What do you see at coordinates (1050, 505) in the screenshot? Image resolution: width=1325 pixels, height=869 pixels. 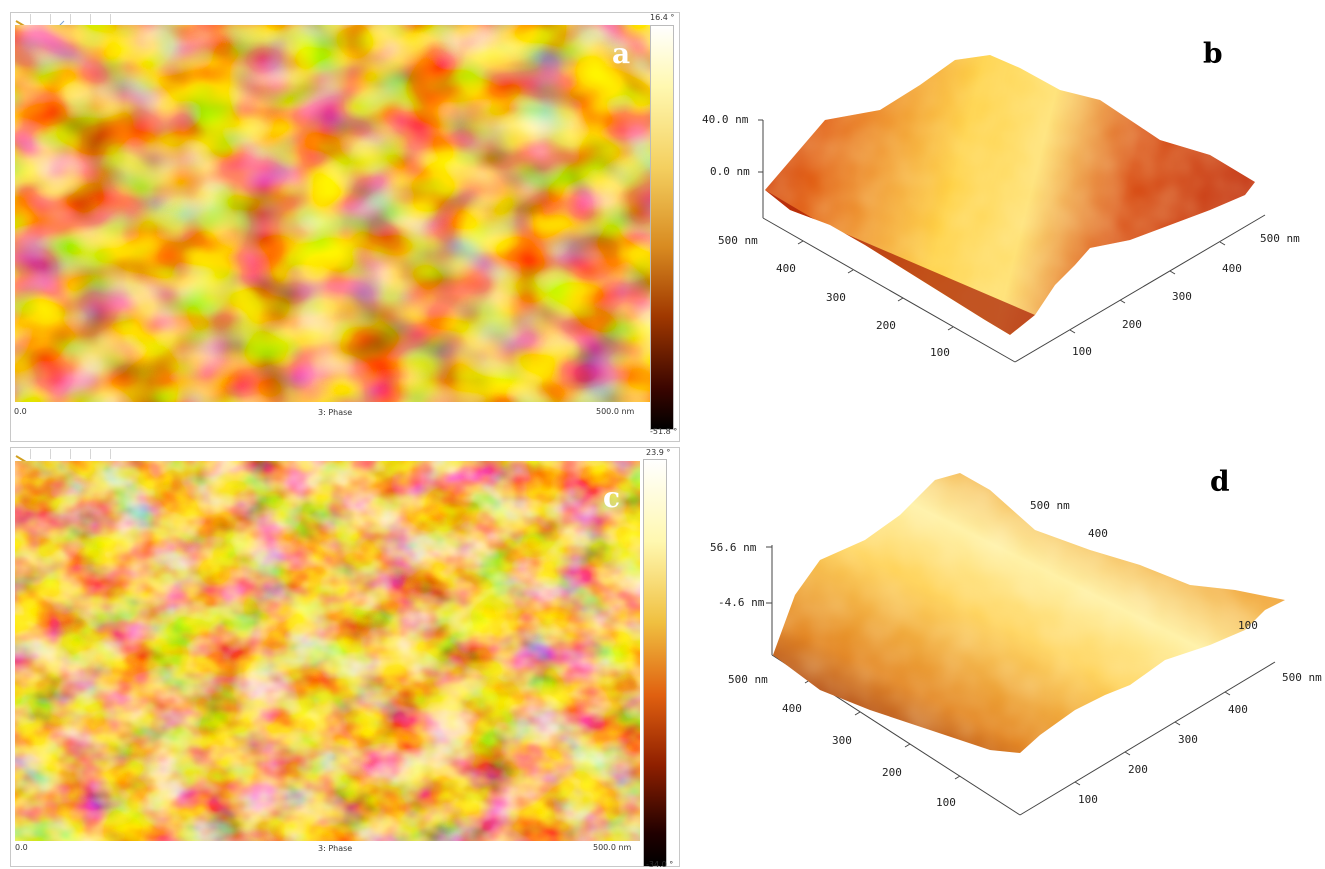 I see `back-axis-label: 500 nm` at bounding box center [1050, 505].